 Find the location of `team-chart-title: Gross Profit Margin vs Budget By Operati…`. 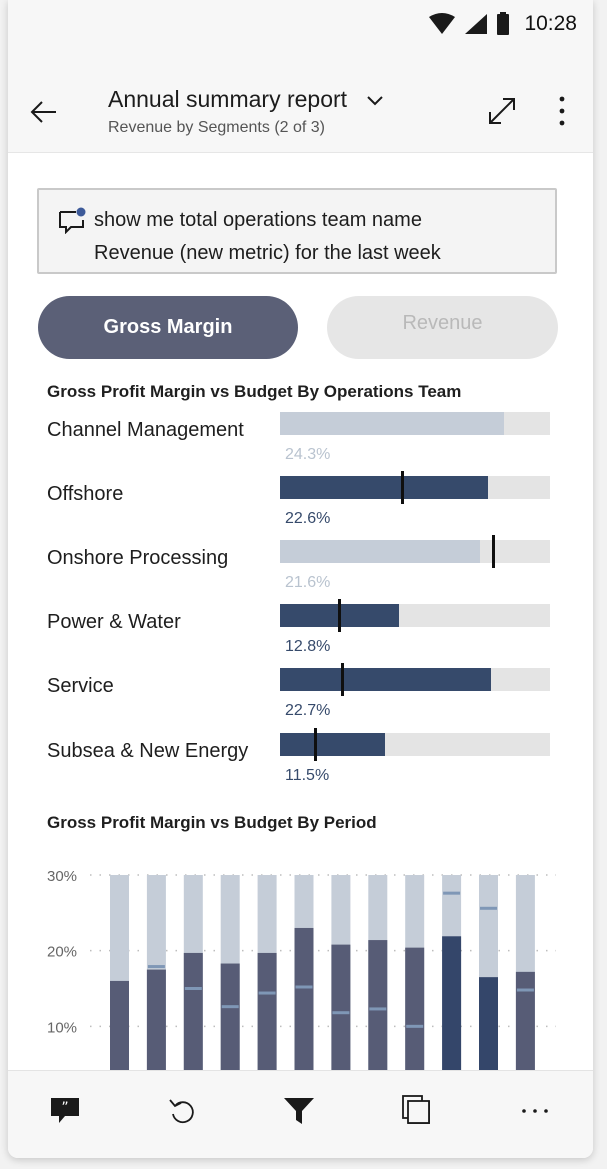

team-chart-title: Gross Profit Margin vs Budget By Operati… is located at coordinates (254, 391).